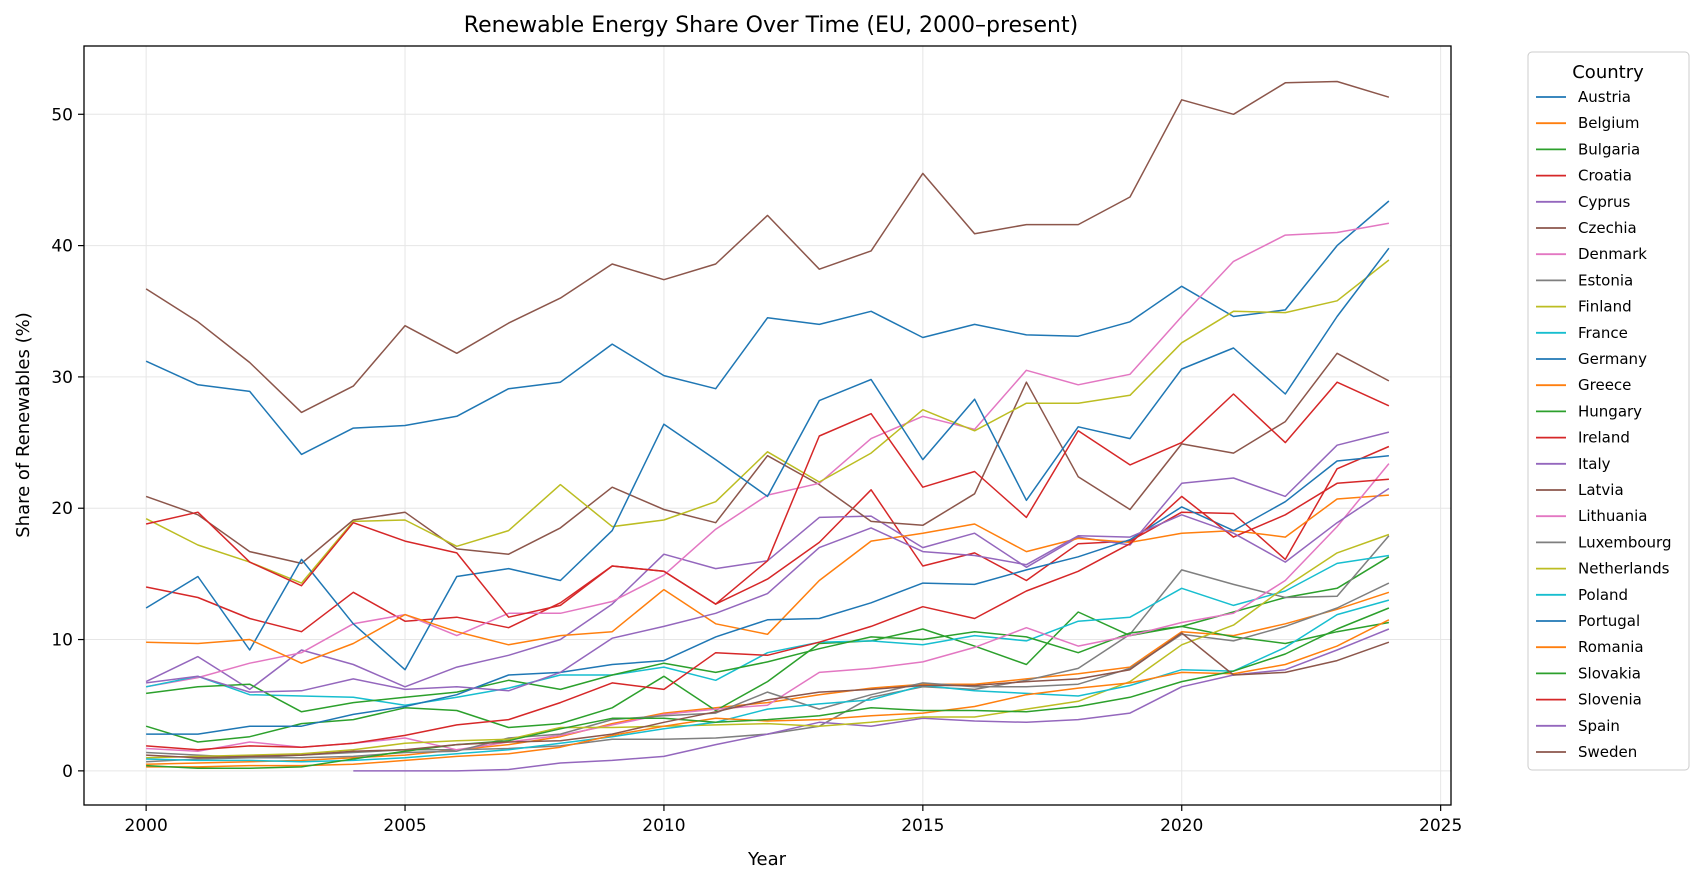 The width and height of the screenshot is (1706, 882). I want to click on y-tick-label: 50, so click(62, 115).